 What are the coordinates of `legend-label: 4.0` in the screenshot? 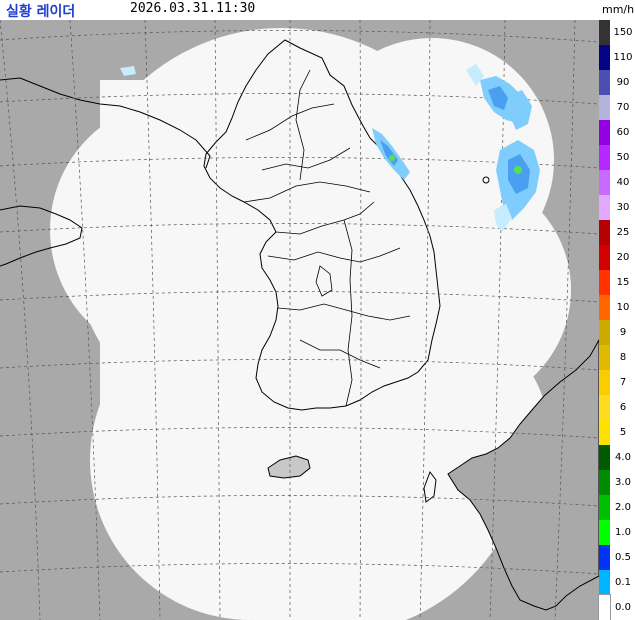 It's located at (623, 457).